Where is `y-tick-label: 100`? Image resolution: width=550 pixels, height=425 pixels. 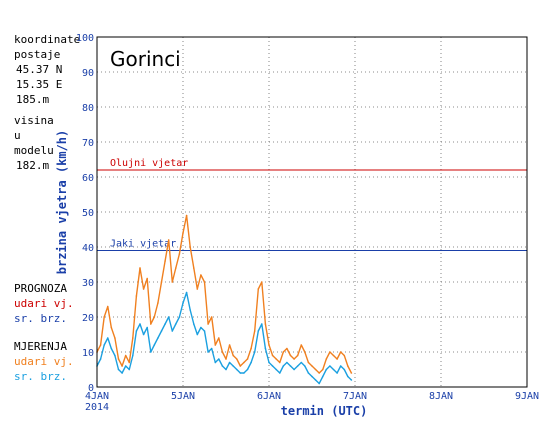
y-tick-label: 100 is located at coordinates (85, 38).